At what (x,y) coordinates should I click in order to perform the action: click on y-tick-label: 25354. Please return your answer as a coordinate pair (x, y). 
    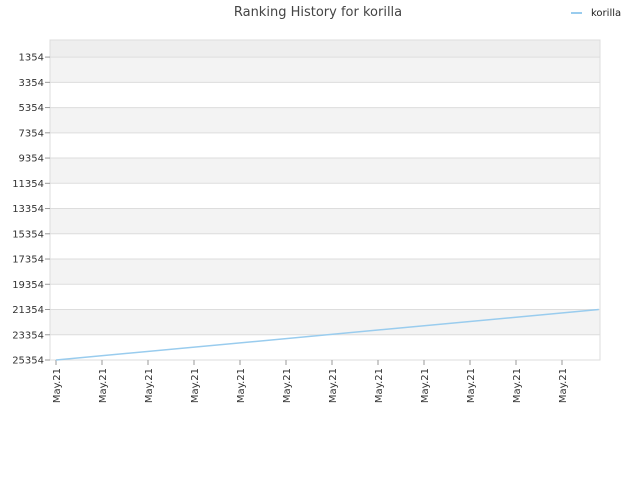
    Looking at the image, I should click on (28, 361).